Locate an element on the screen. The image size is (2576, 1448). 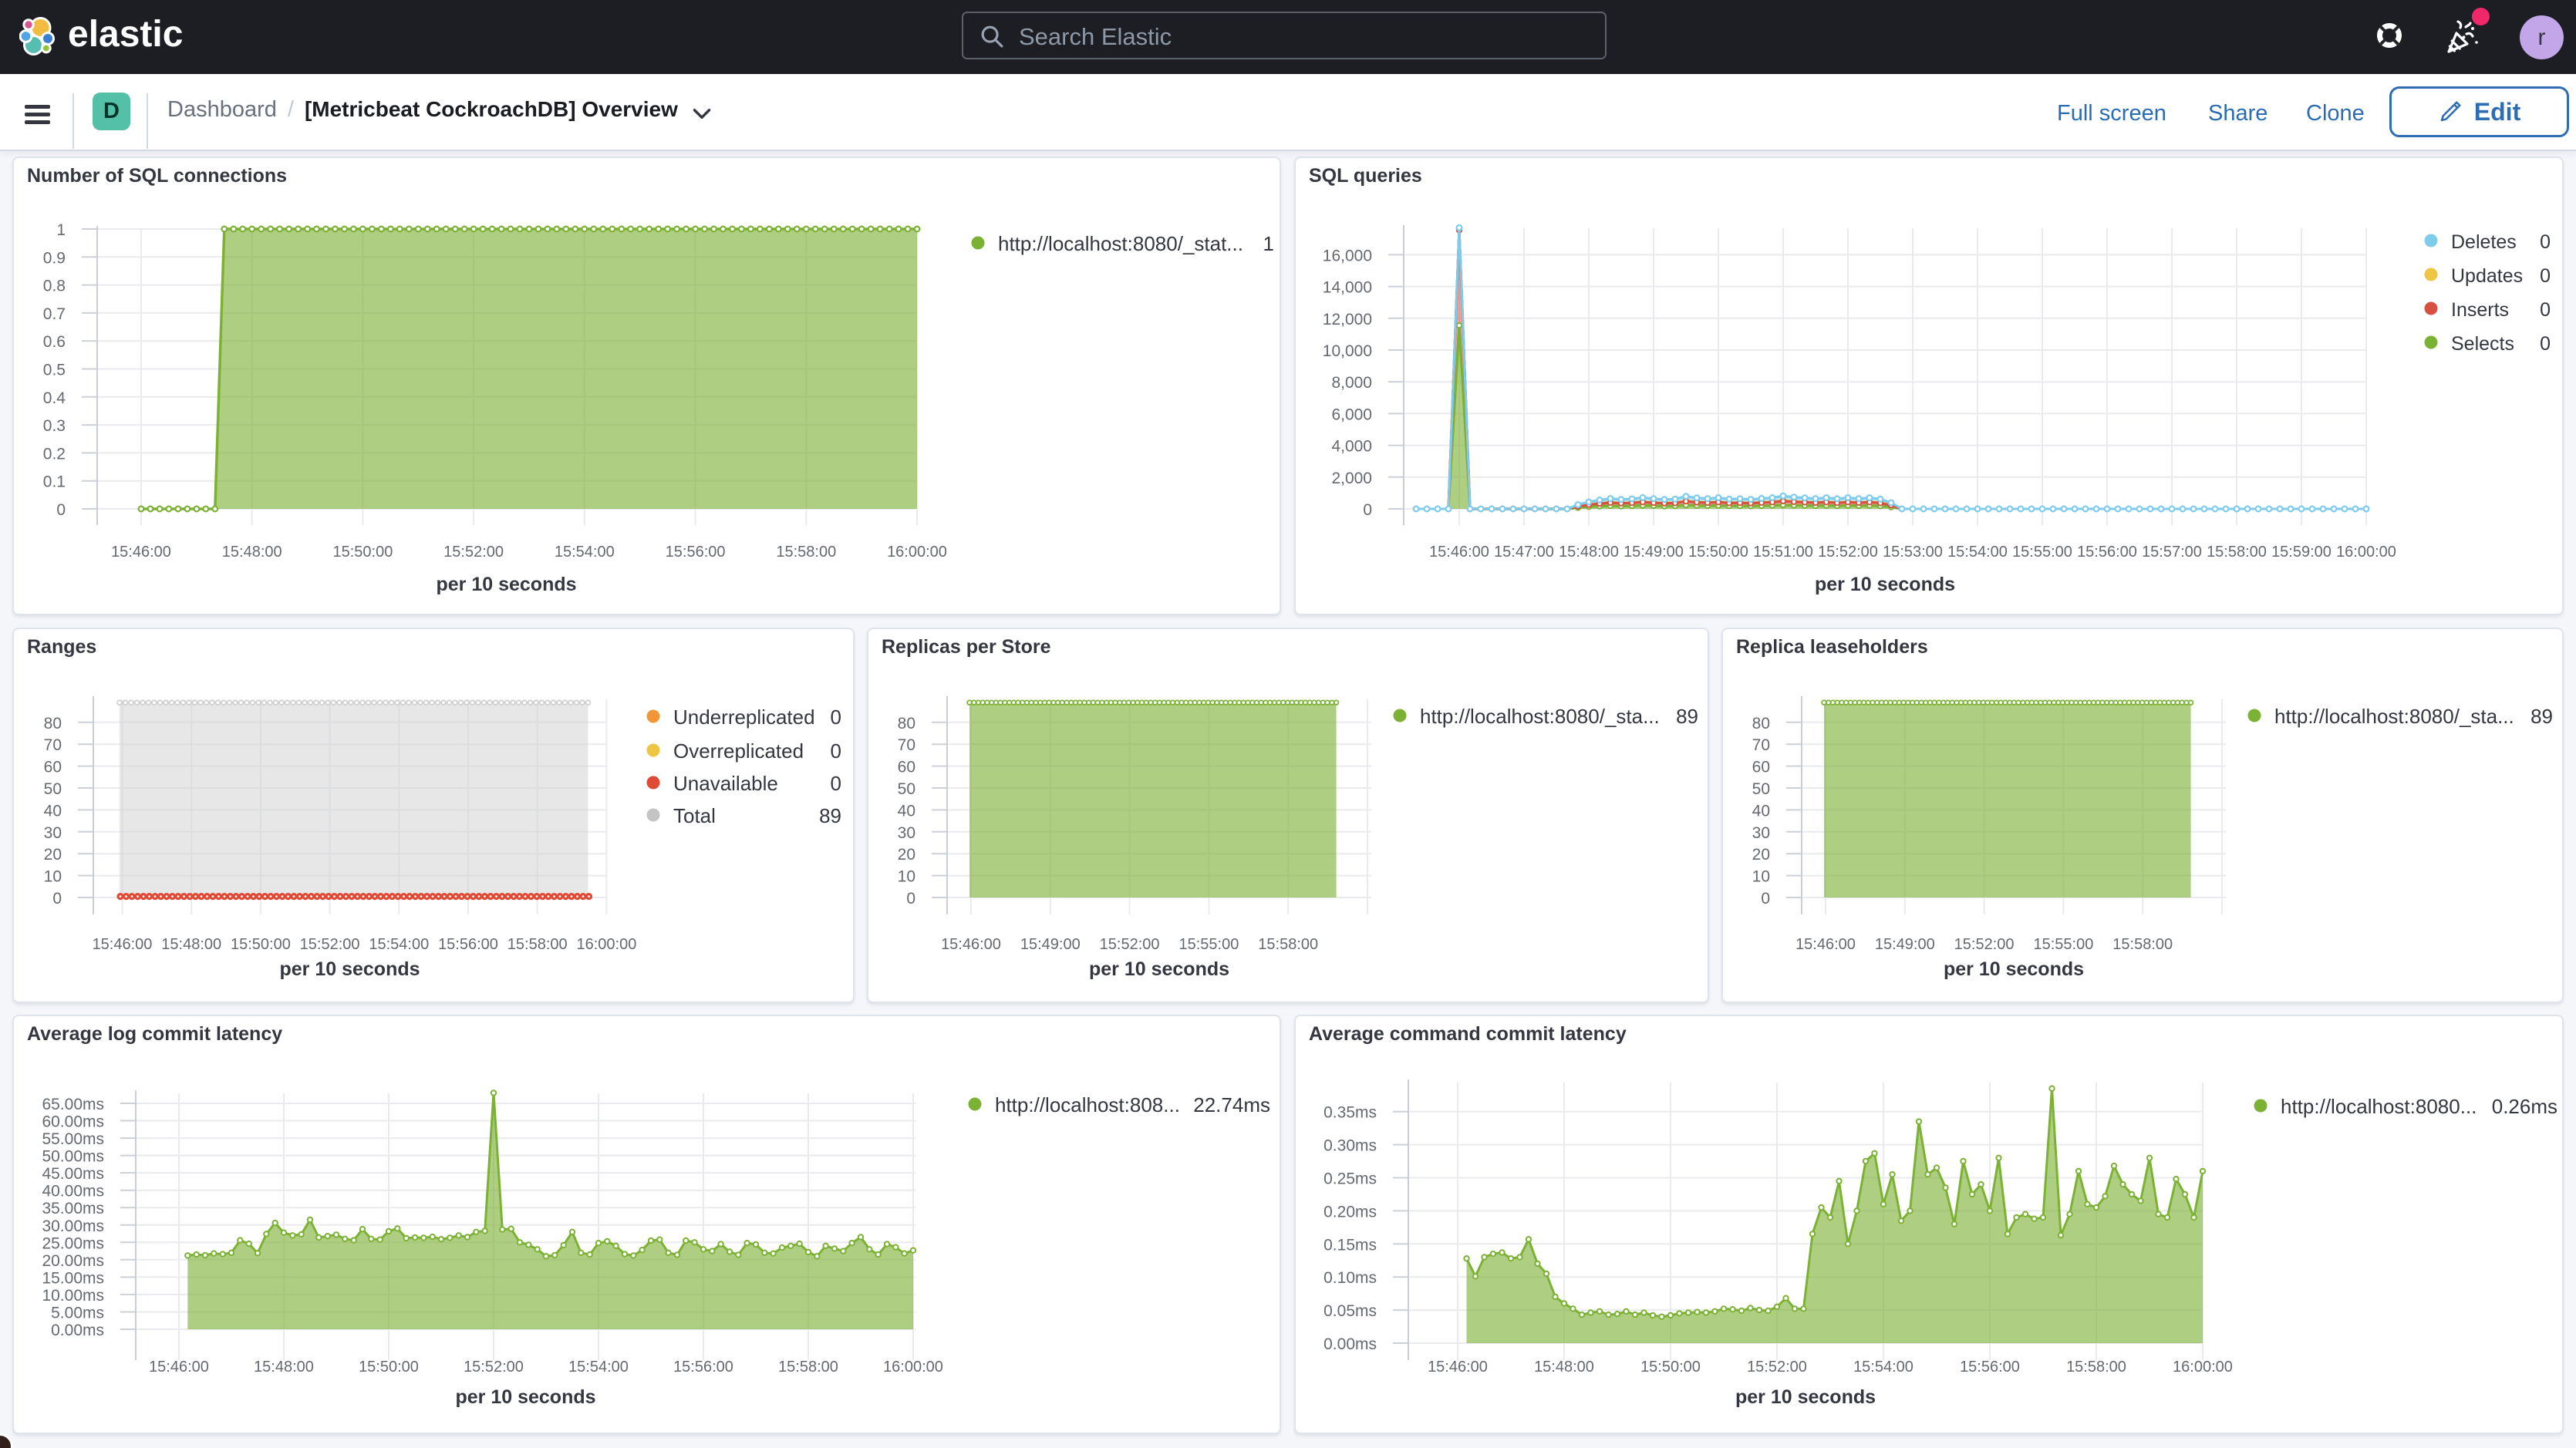
svg-text: 15:49:00 is located at coordinates (1653, 552).